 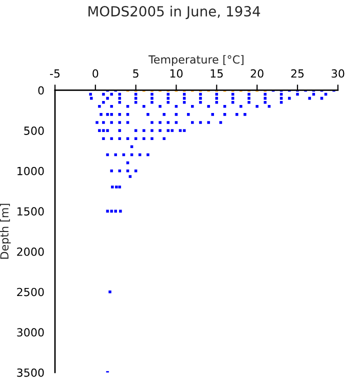 What do you see at coordinates (31, 171) in the screenshot?
I see `y-tick-label: 1000` at bounding box center [31, 171].